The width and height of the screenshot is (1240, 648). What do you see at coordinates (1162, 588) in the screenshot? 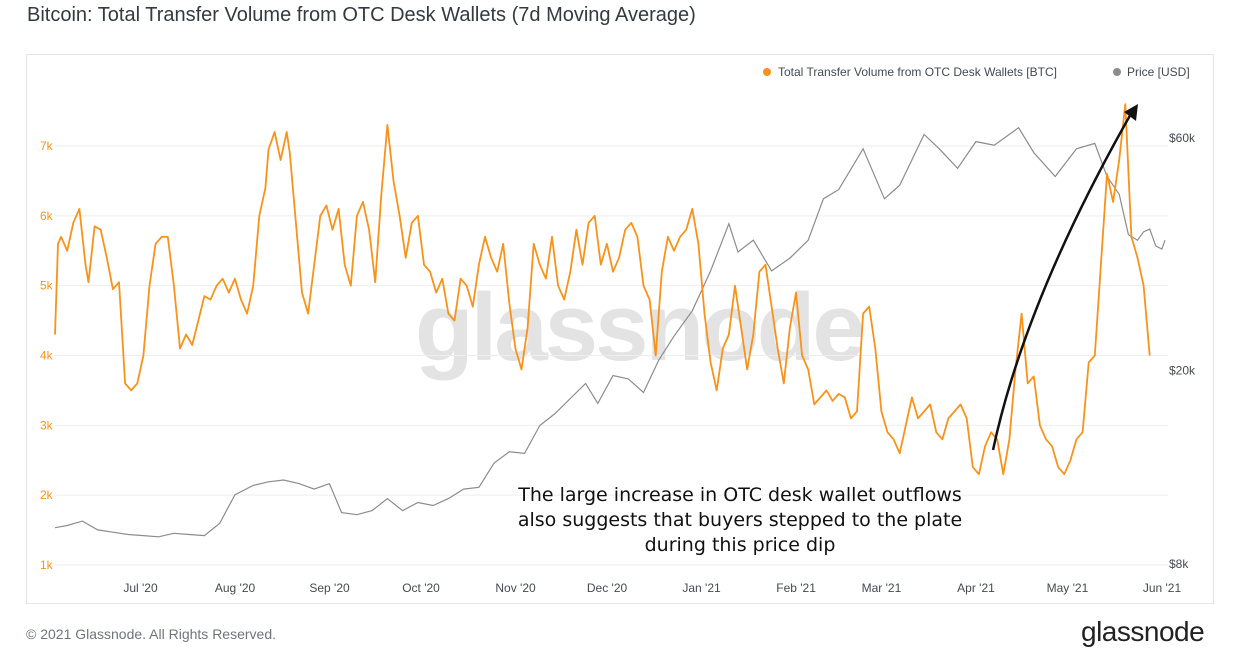
I see `x-tick-label: Jun '21` at bounding box center [1162, 588].